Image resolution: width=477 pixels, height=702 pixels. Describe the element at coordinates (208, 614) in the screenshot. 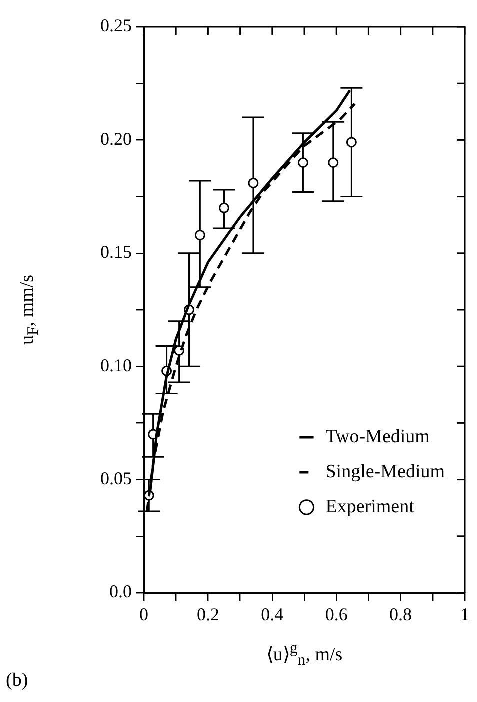

I see `x-tick-label: 0.2` at that location.